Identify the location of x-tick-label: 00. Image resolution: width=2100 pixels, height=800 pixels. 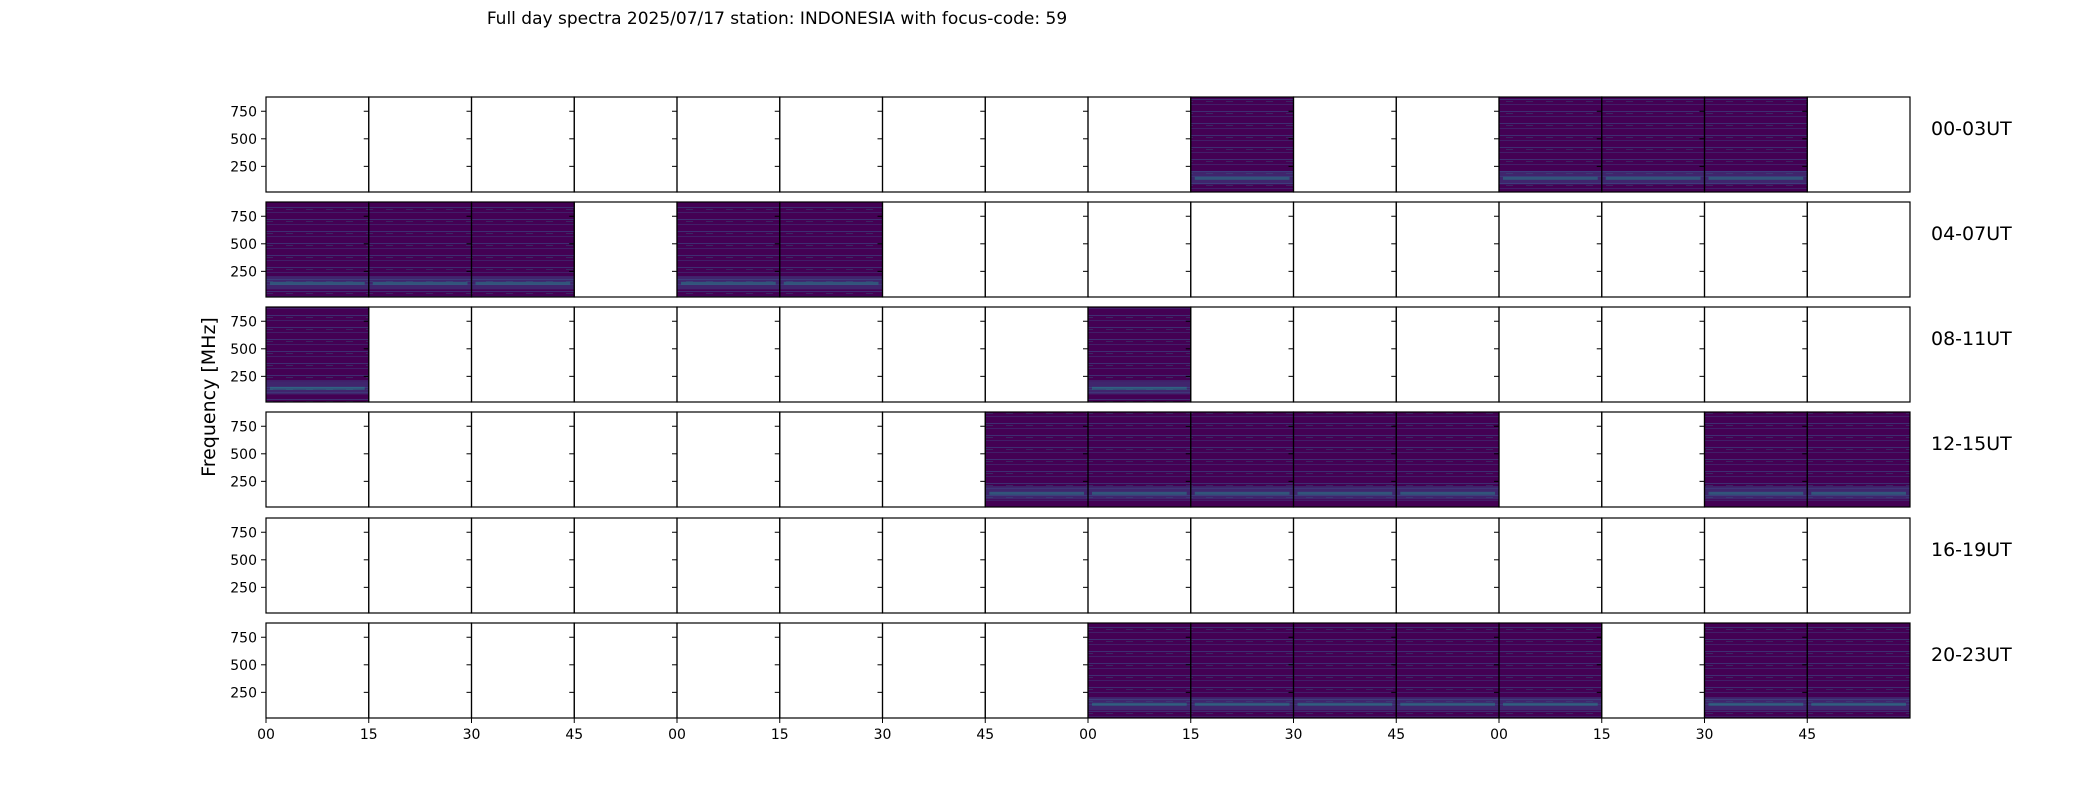
(266, 735).